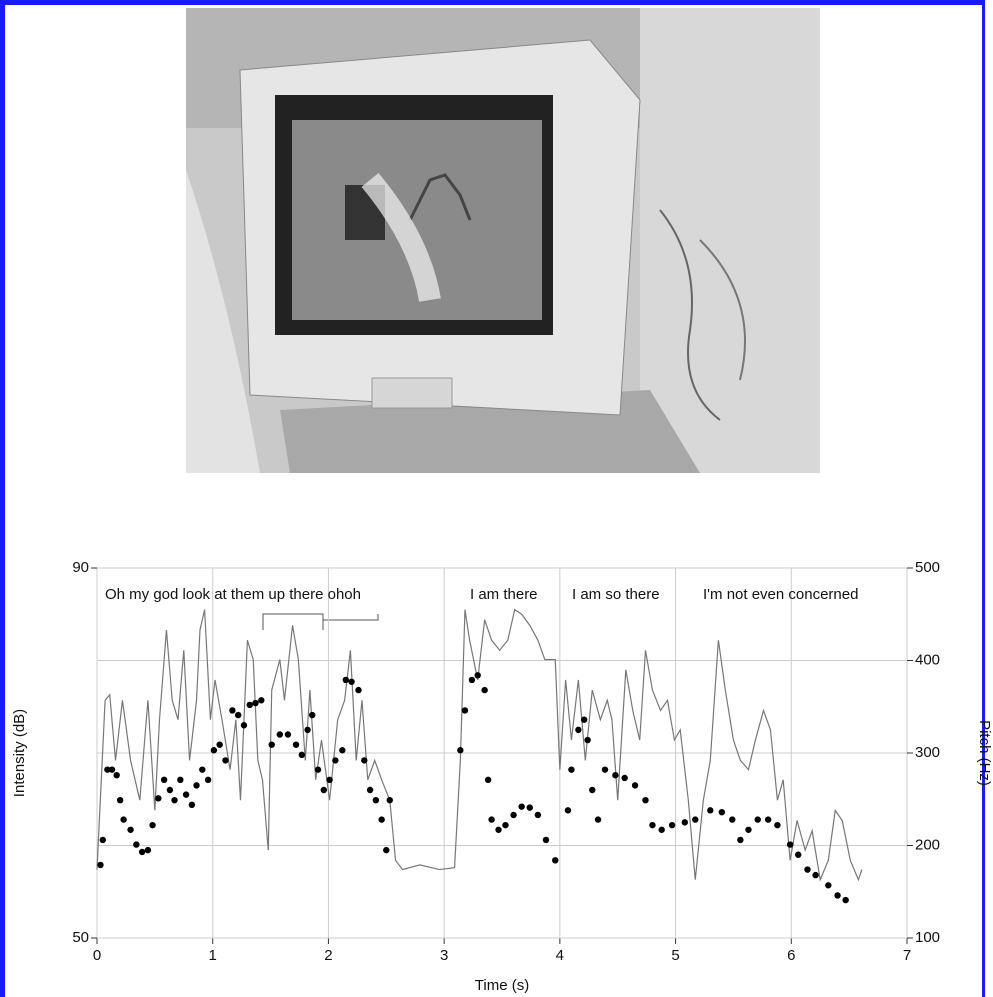 Image resolution: width=993 pixels, height=997 pixels. What do you see at coordinates (927, 659) in the screenshot?
I see `y2-tick-label: 400` at bounding box center [927, 659].